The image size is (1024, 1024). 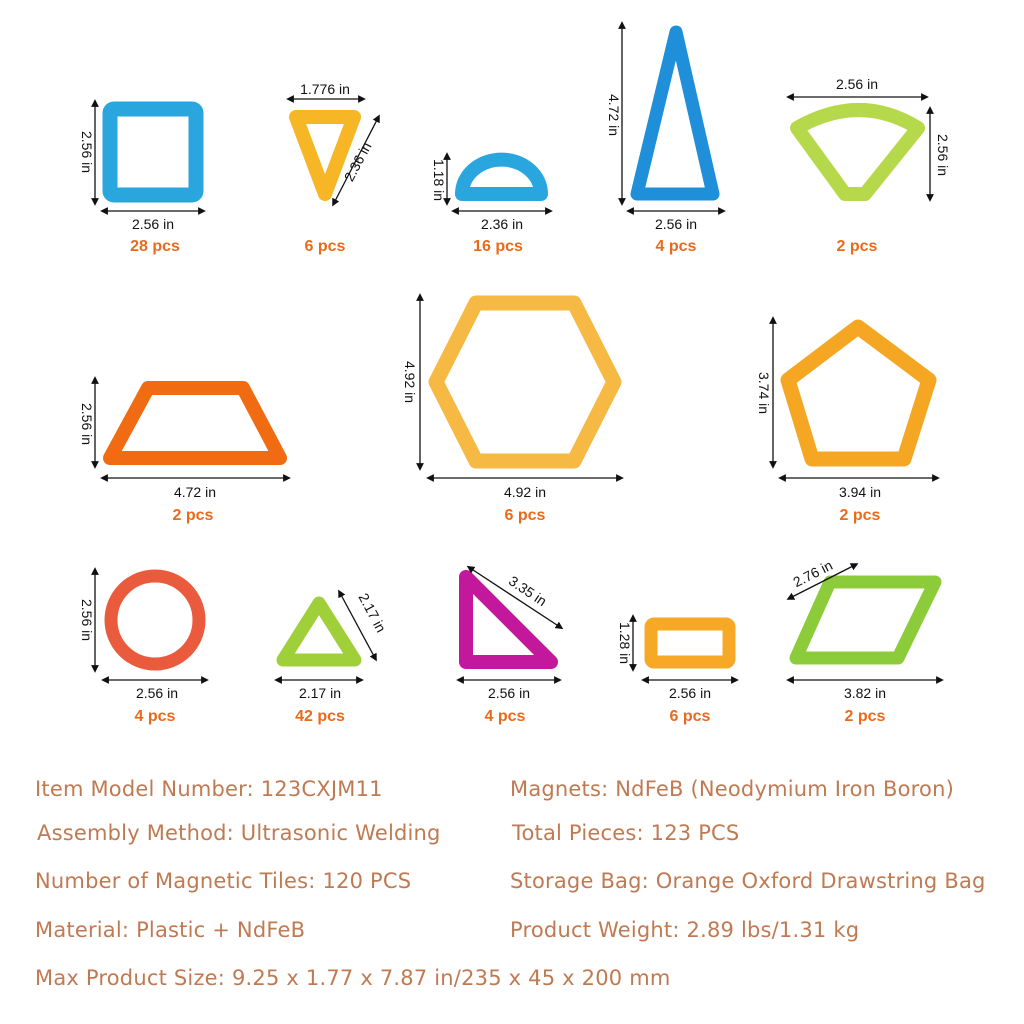 What do you see at coordinates (498, 246) in the screenshot?
I see `piece-count: 16 pcs` at bounding box center [498, 246].